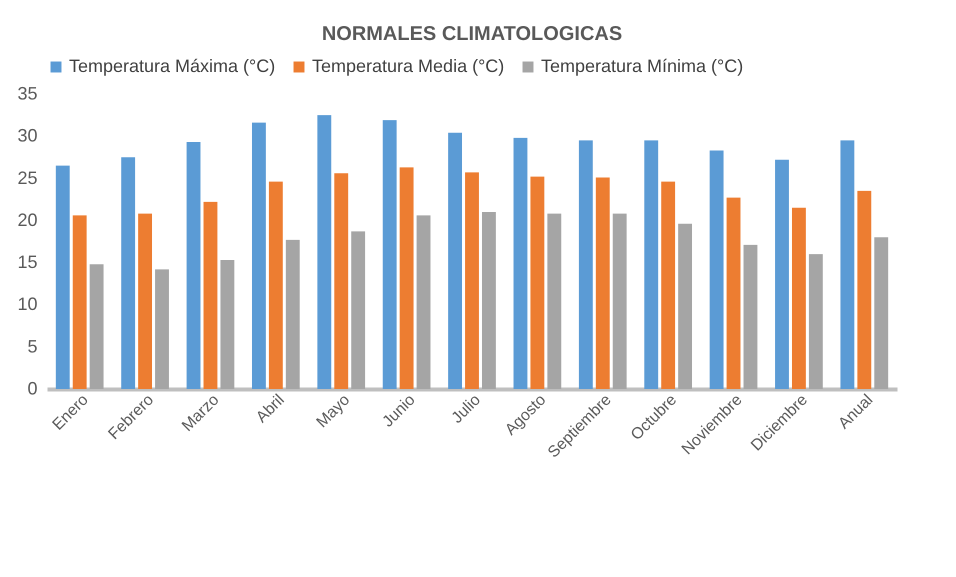 The width and height of the screenshot is (956, 577). I want to click on legend-label: Temperatura Mínima (°C), so click(642, 66).